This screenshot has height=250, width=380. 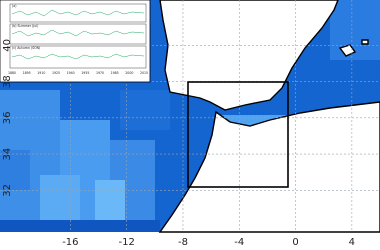 I want to click on inset-x-tick-label: 1940, so click(x=71, y=73).